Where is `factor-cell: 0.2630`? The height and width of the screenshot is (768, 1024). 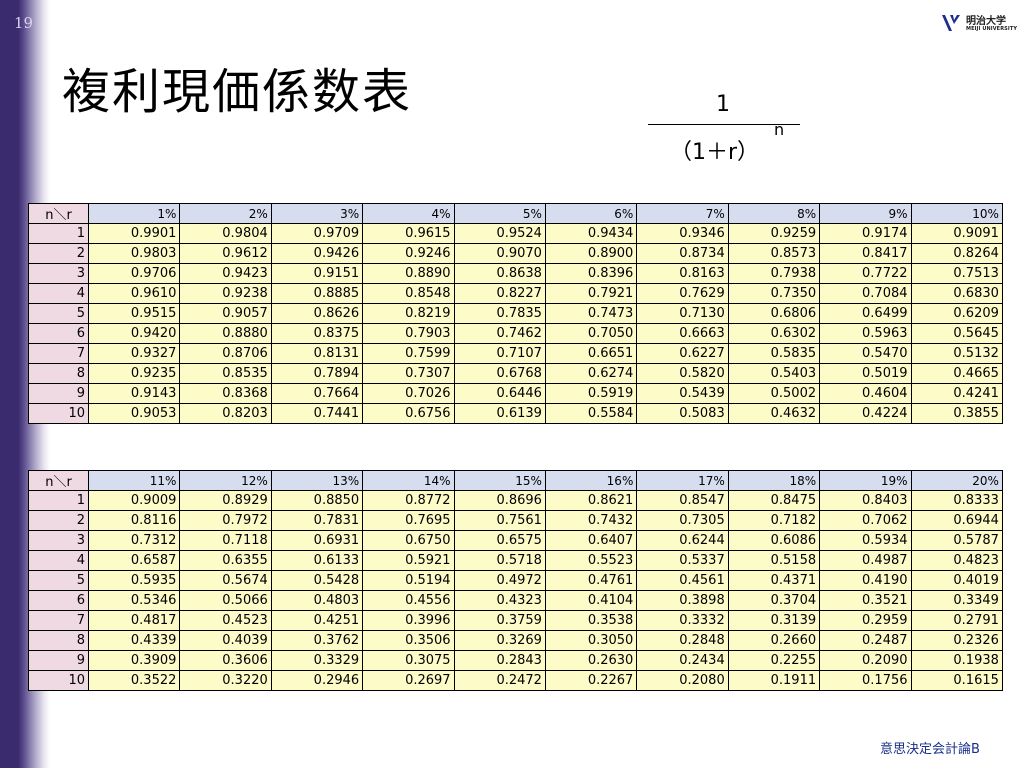 factor-cell: 0.2630 is located at coordinates (591, 660).